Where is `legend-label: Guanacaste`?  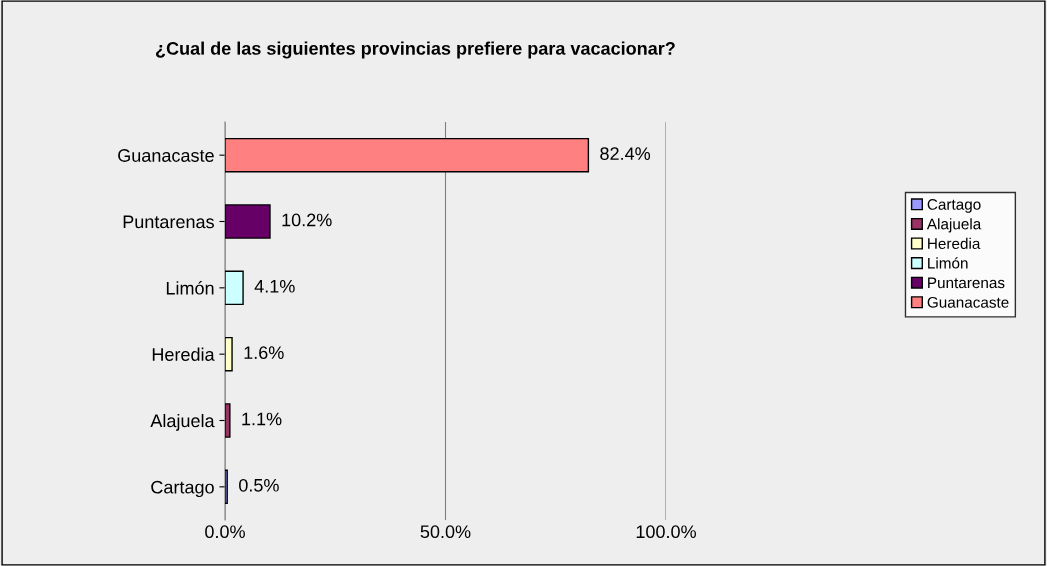
legend-label: Guanacaste is located at coordinates (968, 302).